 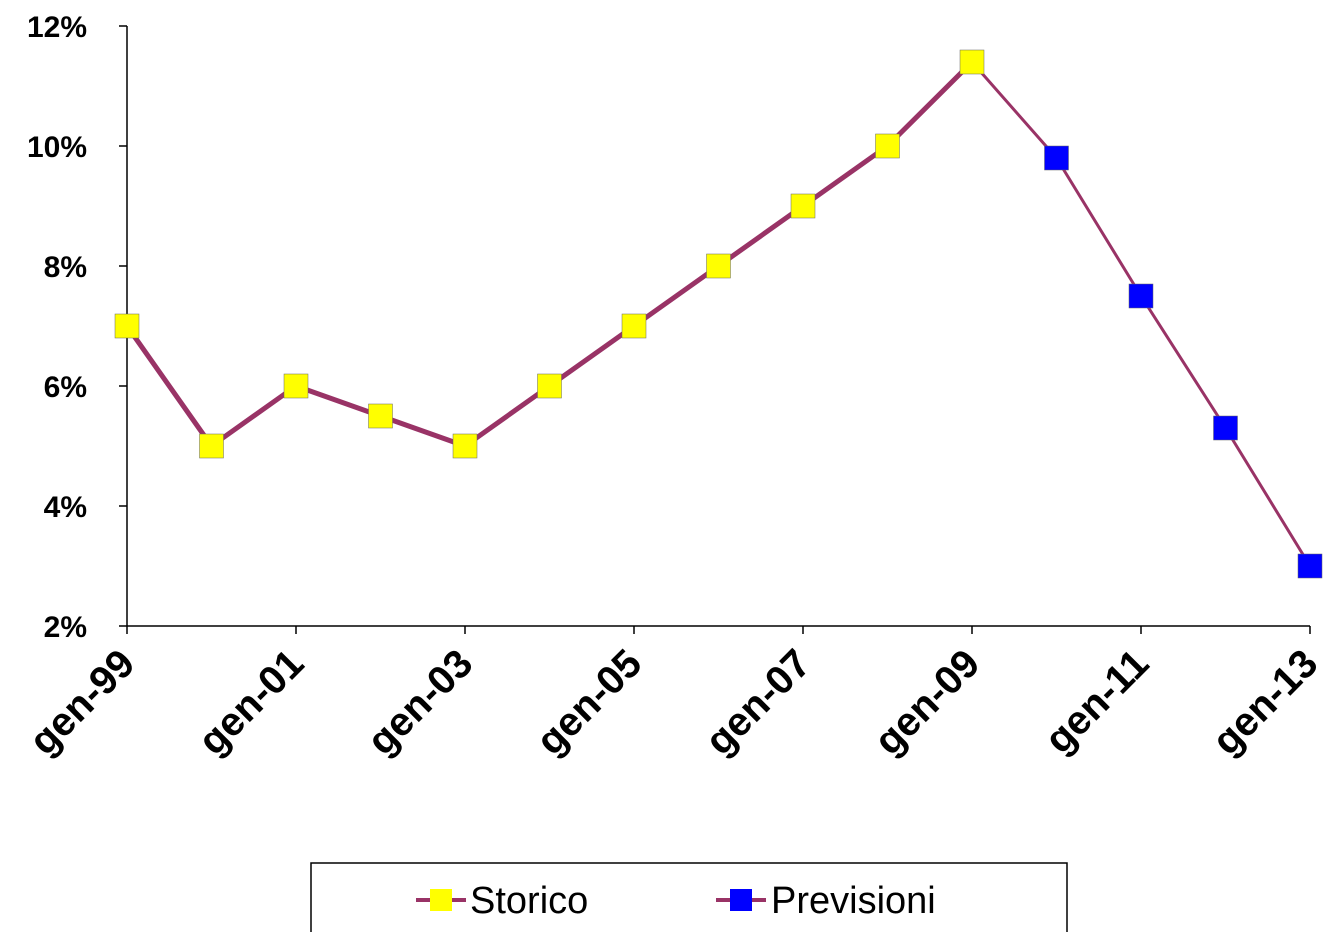 I want to click on legend: Storico Previsioni, so click(x=689, y=897).